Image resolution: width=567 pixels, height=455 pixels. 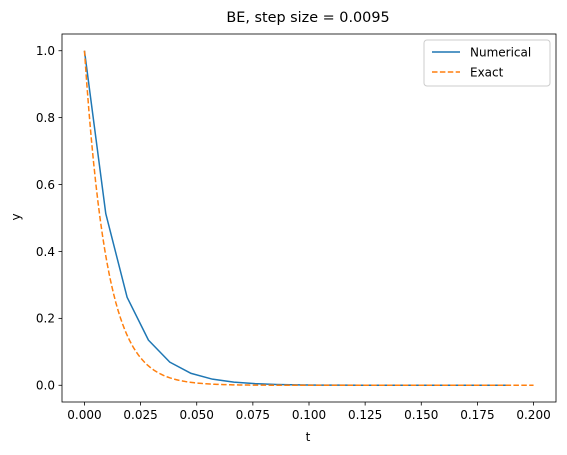 I want to click on x-tick-label: 0.025, so click(x=140, y=415).